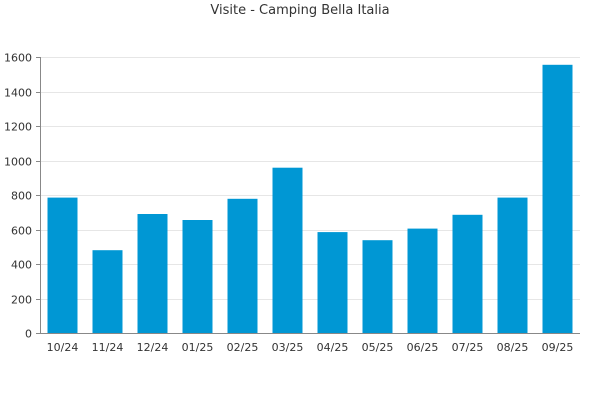 Image resolution: width=600 pixels, height=400 pixels. Describe the element at coordinates (28, 334) in the screenshot. I see `y-tick-label: 0` at that location.